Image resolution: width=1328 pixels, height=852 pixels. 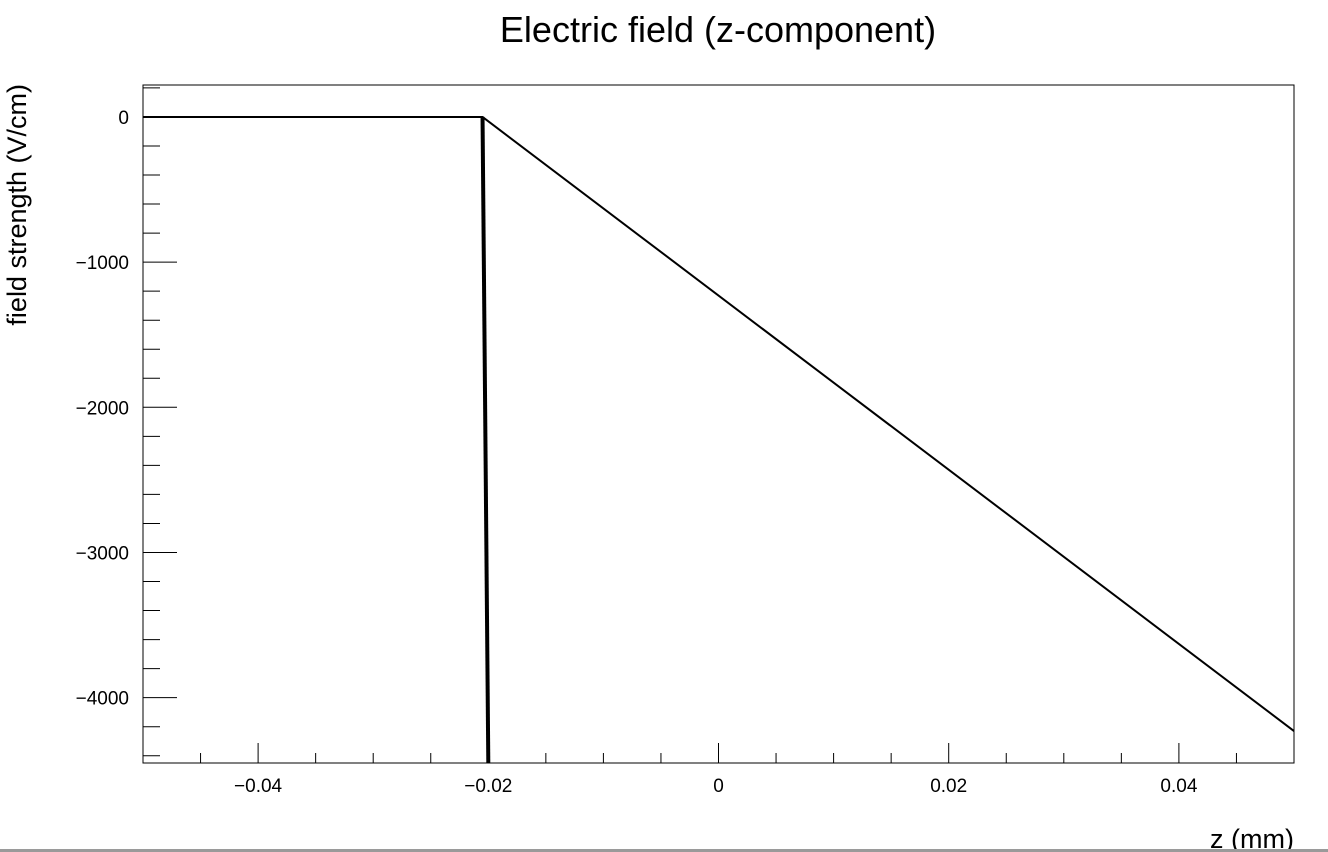 What do you see at coordinates (1178, 786) in the screenshot?
I see `x-tick-label: 0.04` at bounding box center [1178, 786].